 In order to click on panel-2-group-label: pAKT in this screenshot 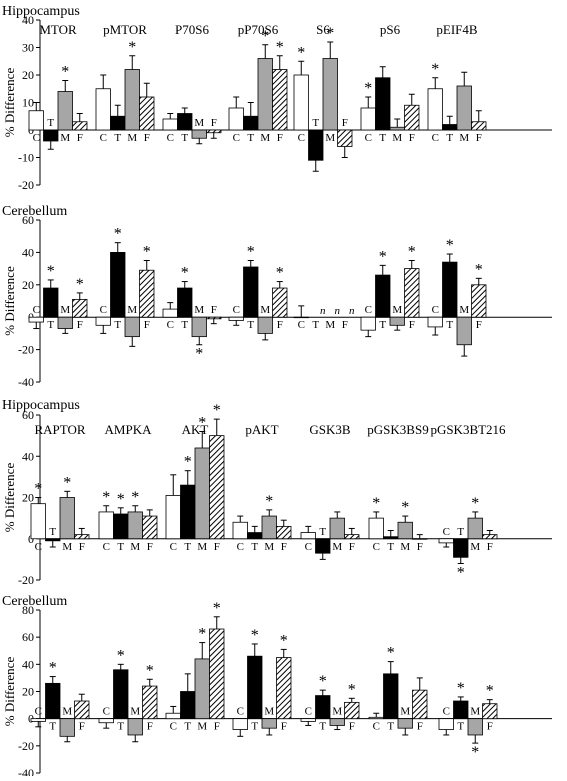, I will do `click(261, 429)`.